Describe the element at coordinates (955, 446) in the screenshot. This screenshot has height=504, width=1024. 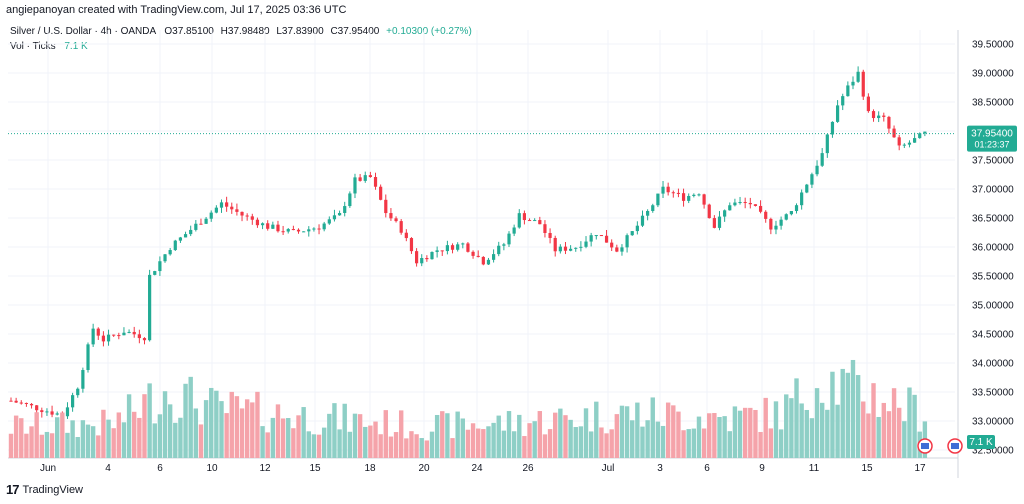
I see `event-flag-stripe-icon` at that location.